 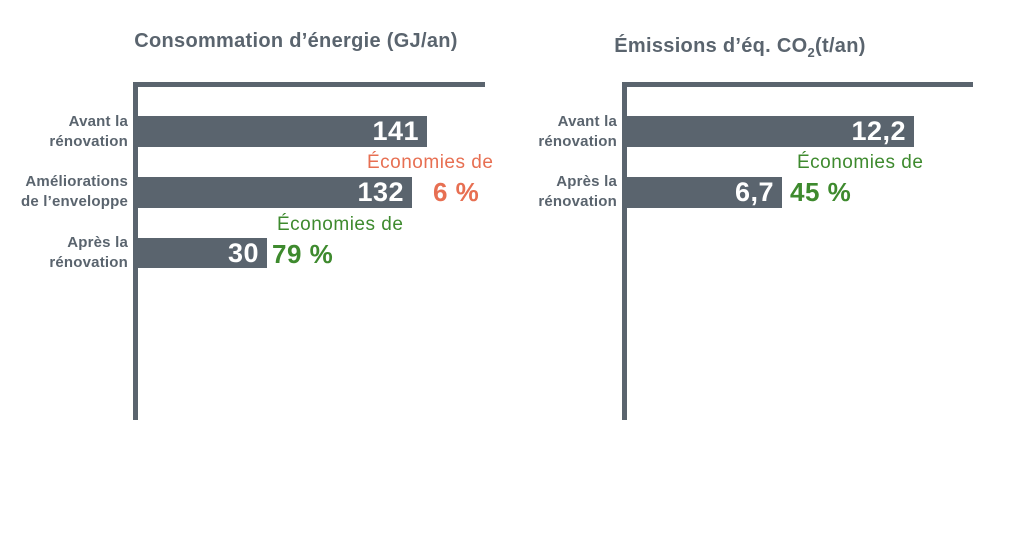 What do you see at coordinates (243, 252) in the screenshot?
I see `energy-bar-value-apres: 30` at bounding box center [243, 252].